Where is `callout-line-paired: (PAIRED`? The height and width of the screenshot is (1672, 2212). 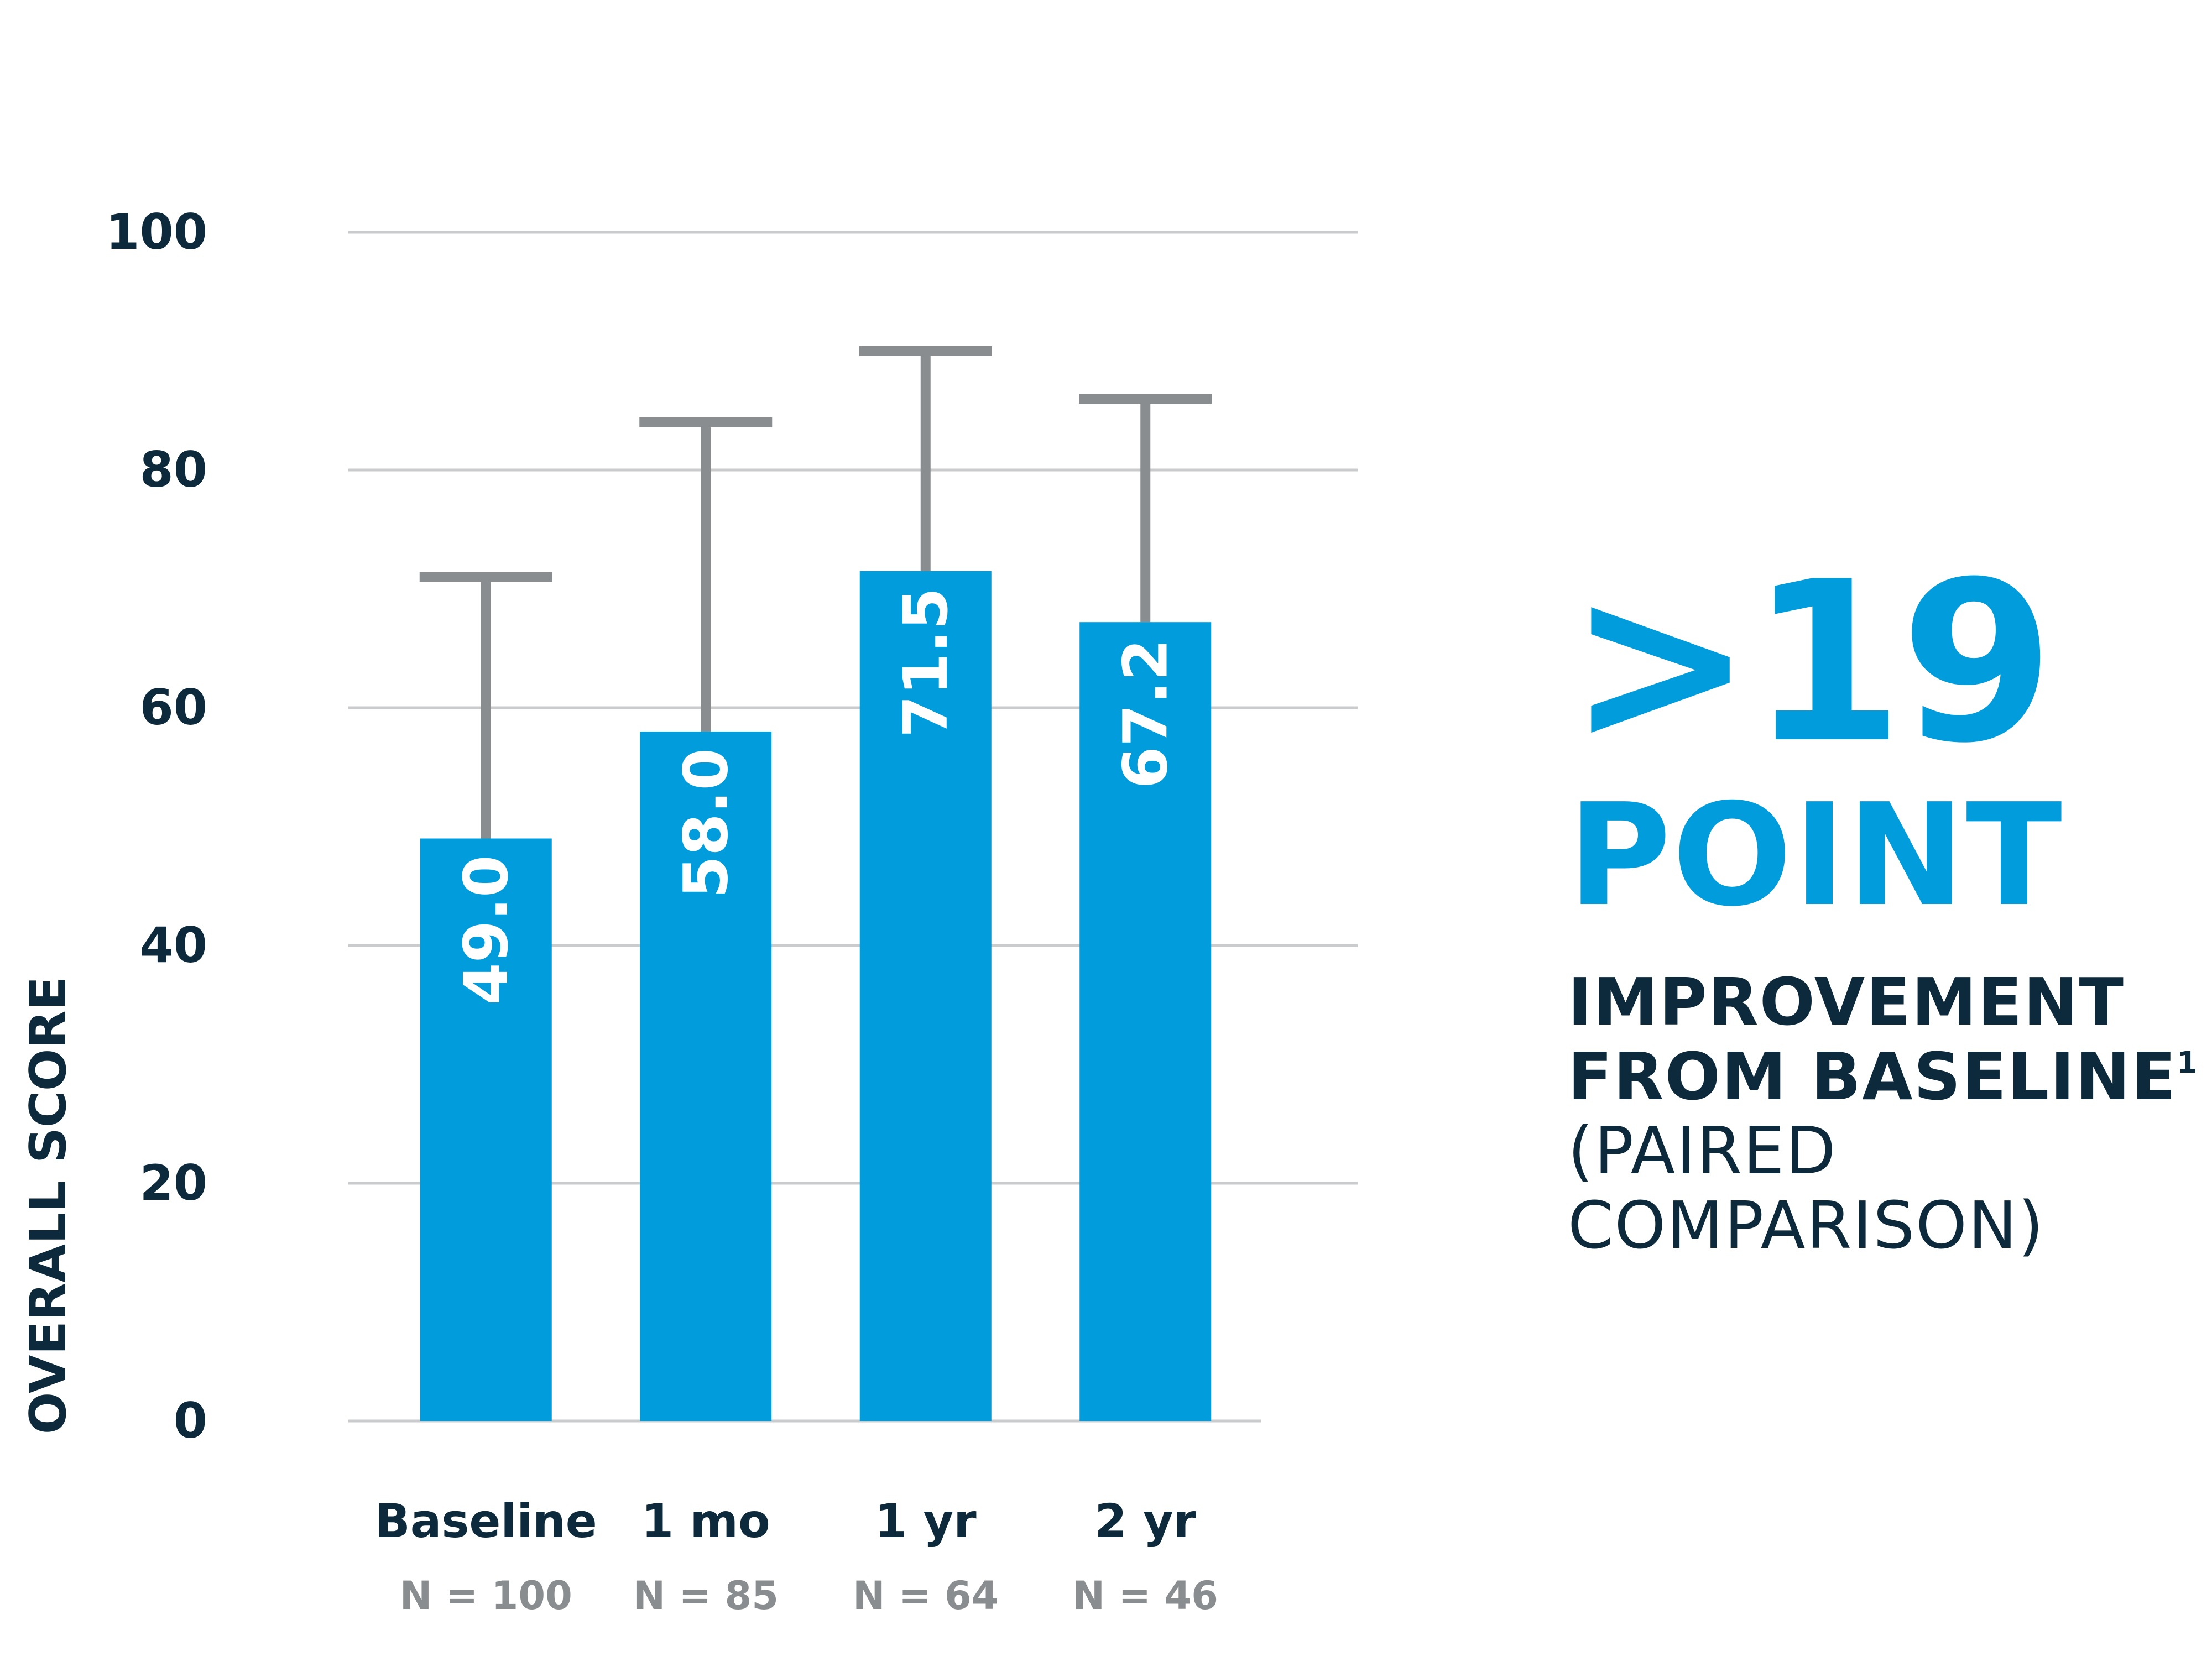
callout-line-paired: (PAIRED is located at coordinates (1703, 1150).